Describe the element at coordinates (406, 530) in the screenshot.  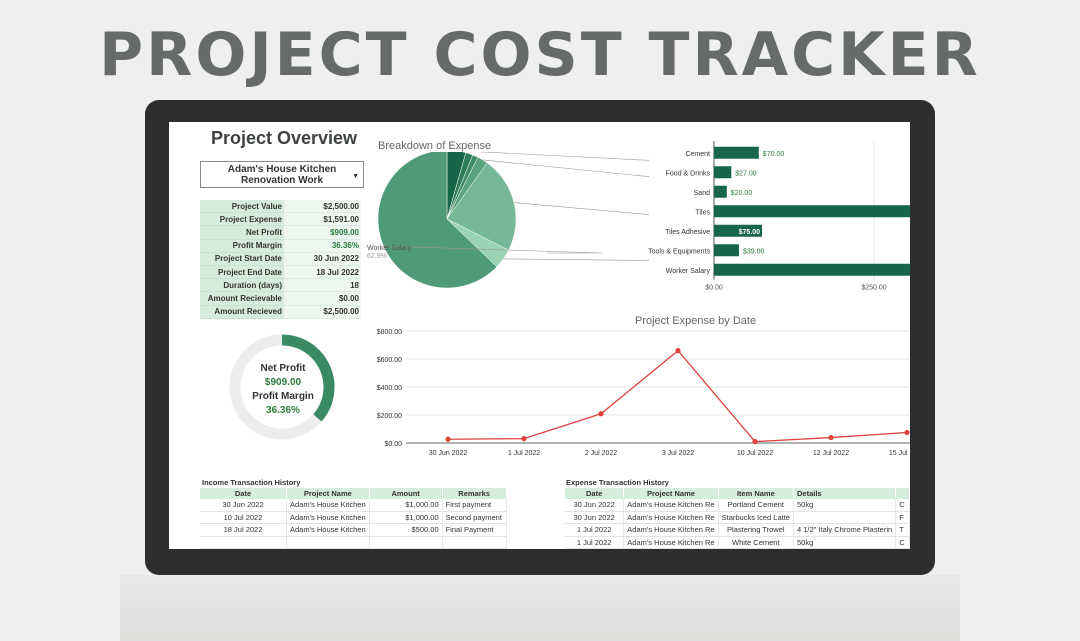
I see `table-cell: $500.00` at that location.